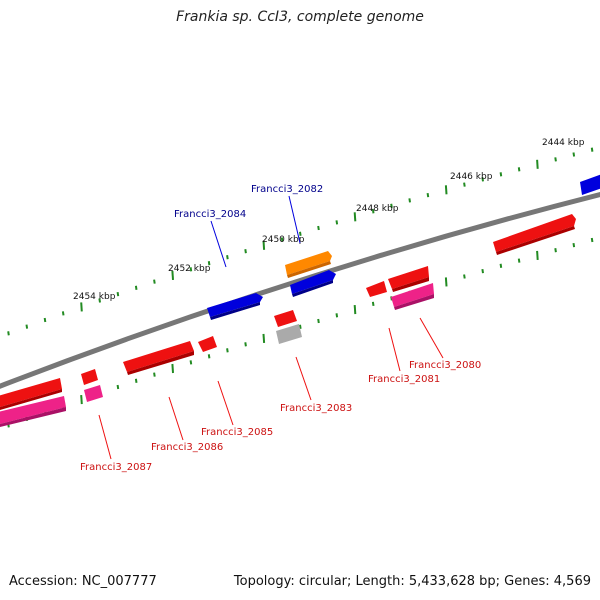 The width and height of the screenshot is (600, 600). I want to click on gene-label-francci3-2084: Francci3_2084, so click(210, 214).